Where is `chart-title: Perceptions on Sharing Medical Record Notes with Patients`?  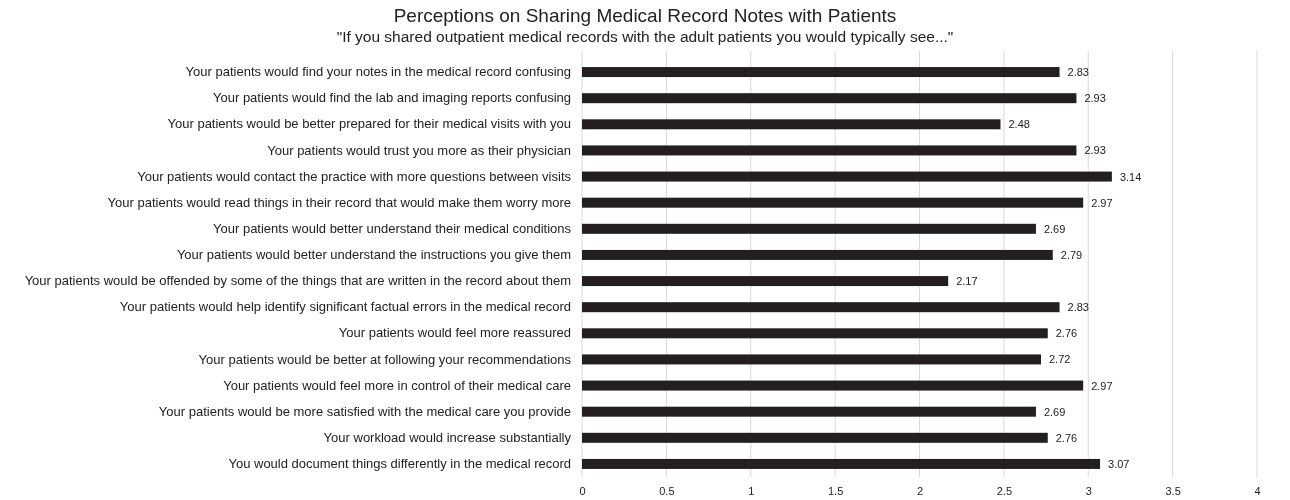
chart-title: Perceptions on Sharing Medical Record Notes with Patients is located at coordinates (645, 15).